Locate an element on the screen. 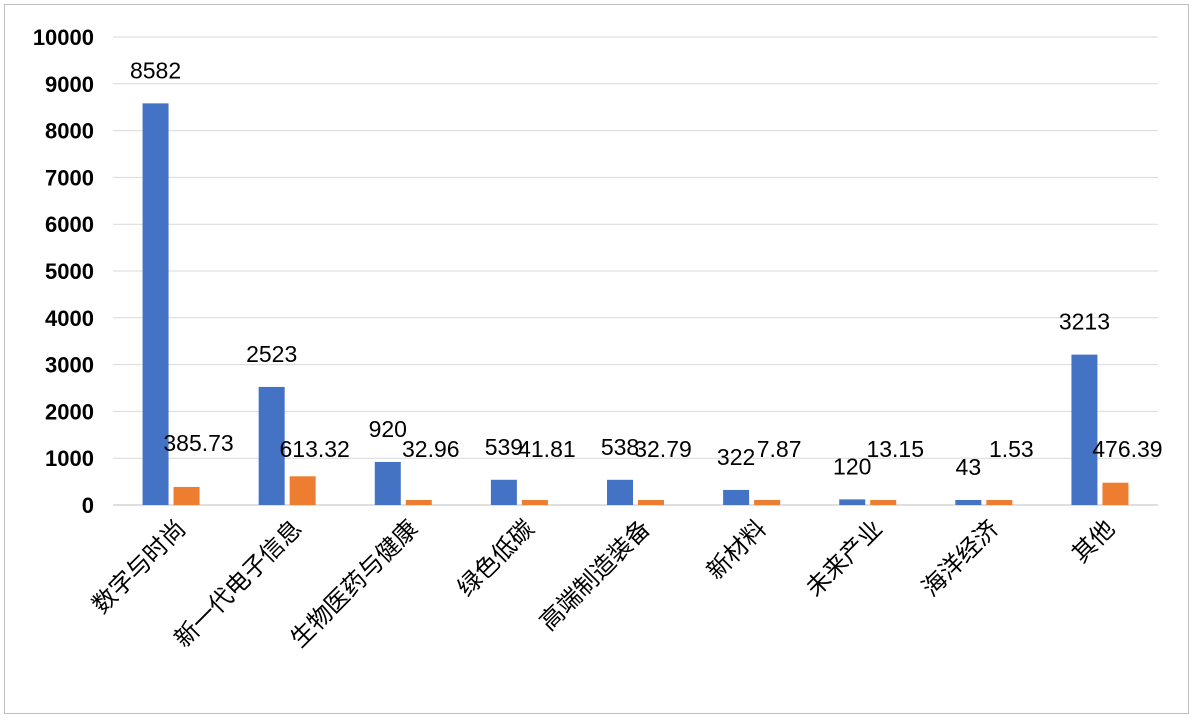 The height and width of the screenshot is (720, 1195). data-label-series2: 476.39 is located at coordinates (1127, 449).